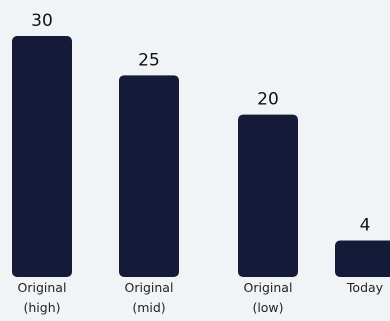 The height and width of the screenshot is (321, 390). I want to click on value-label-0: 30, so click(42, 21).